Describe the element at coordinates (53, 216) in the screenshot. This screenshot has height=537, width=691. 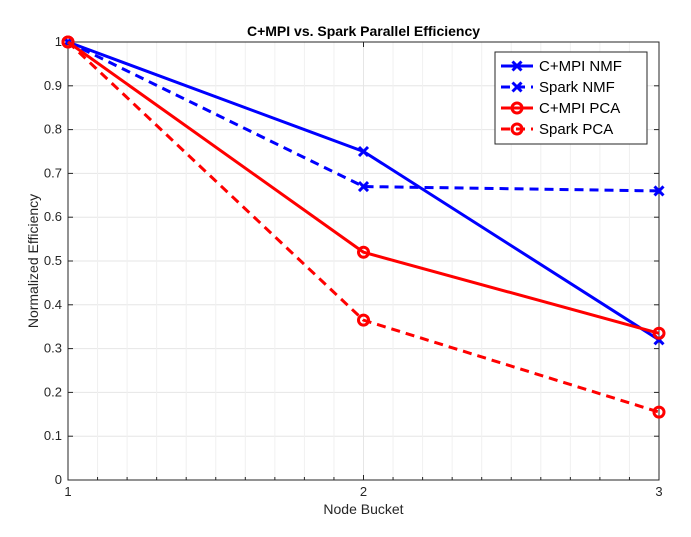
I see `y-tick-label: 0.6` at that location.